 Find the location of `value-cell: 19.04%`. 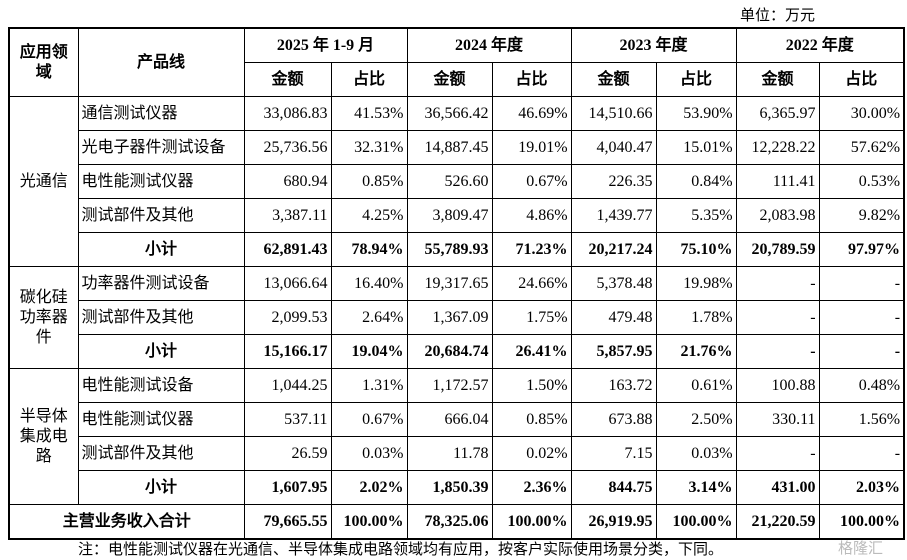

value-cell: 19.04% is located at coordinates (369, 351).